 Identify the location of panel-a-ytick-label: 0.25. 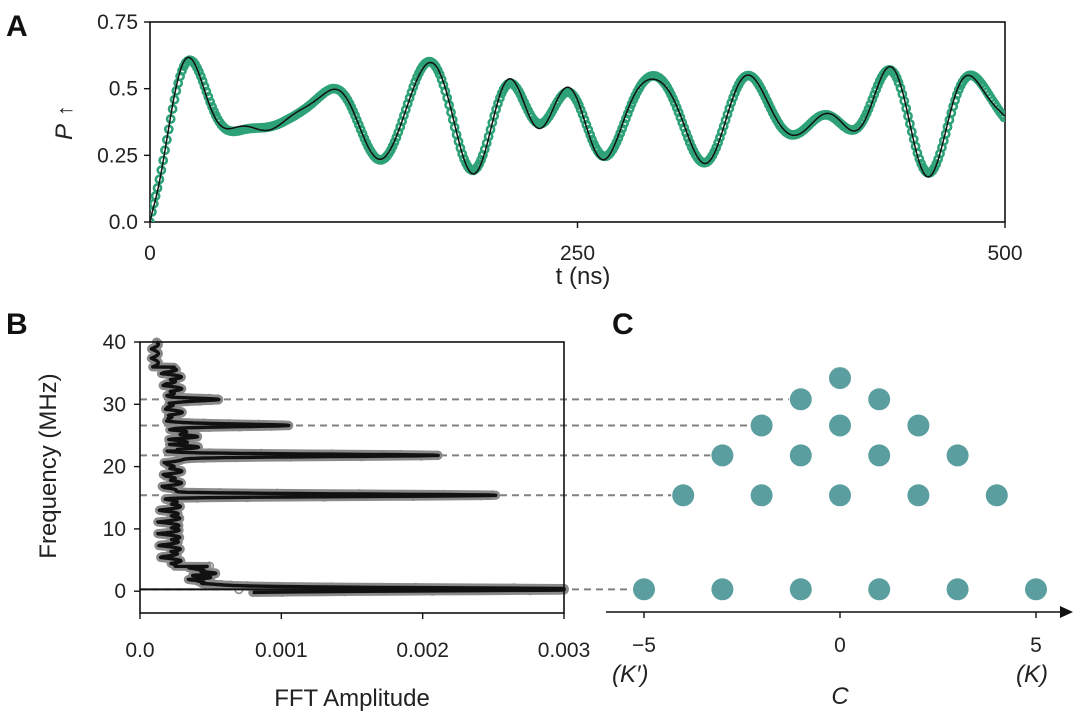
(117, 155).